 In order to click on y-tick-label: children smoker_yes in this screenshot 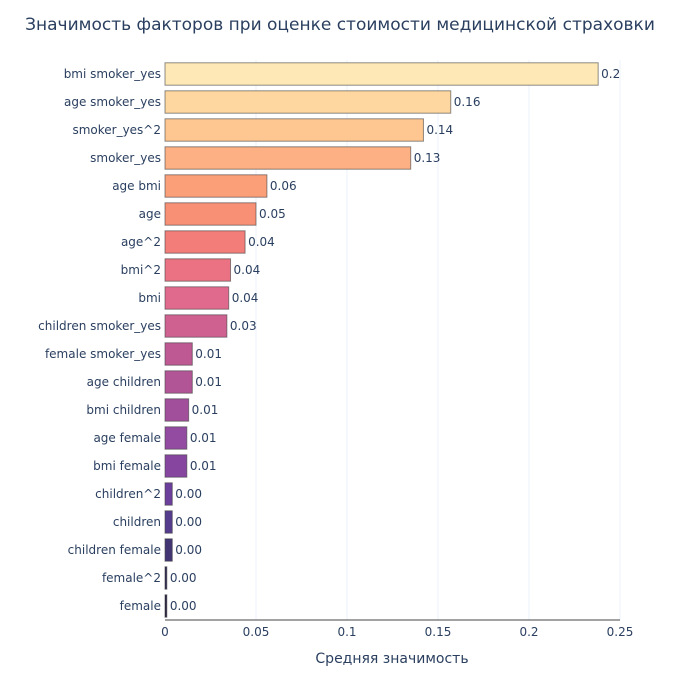, I will do `click(99, 326)`.